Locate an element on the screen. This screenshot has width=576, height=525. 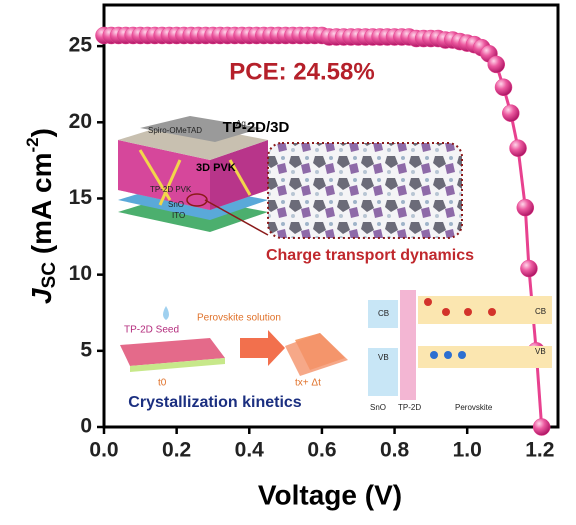
label: Perovskite solution is located at coordinates (239, 318).